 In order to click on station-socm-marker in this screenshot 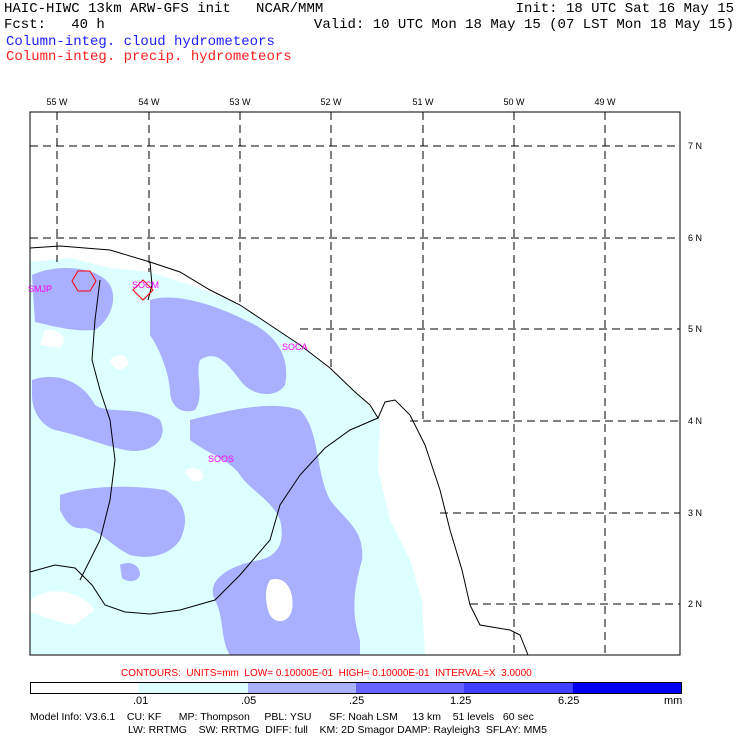, I will do `click(143, 290)`.